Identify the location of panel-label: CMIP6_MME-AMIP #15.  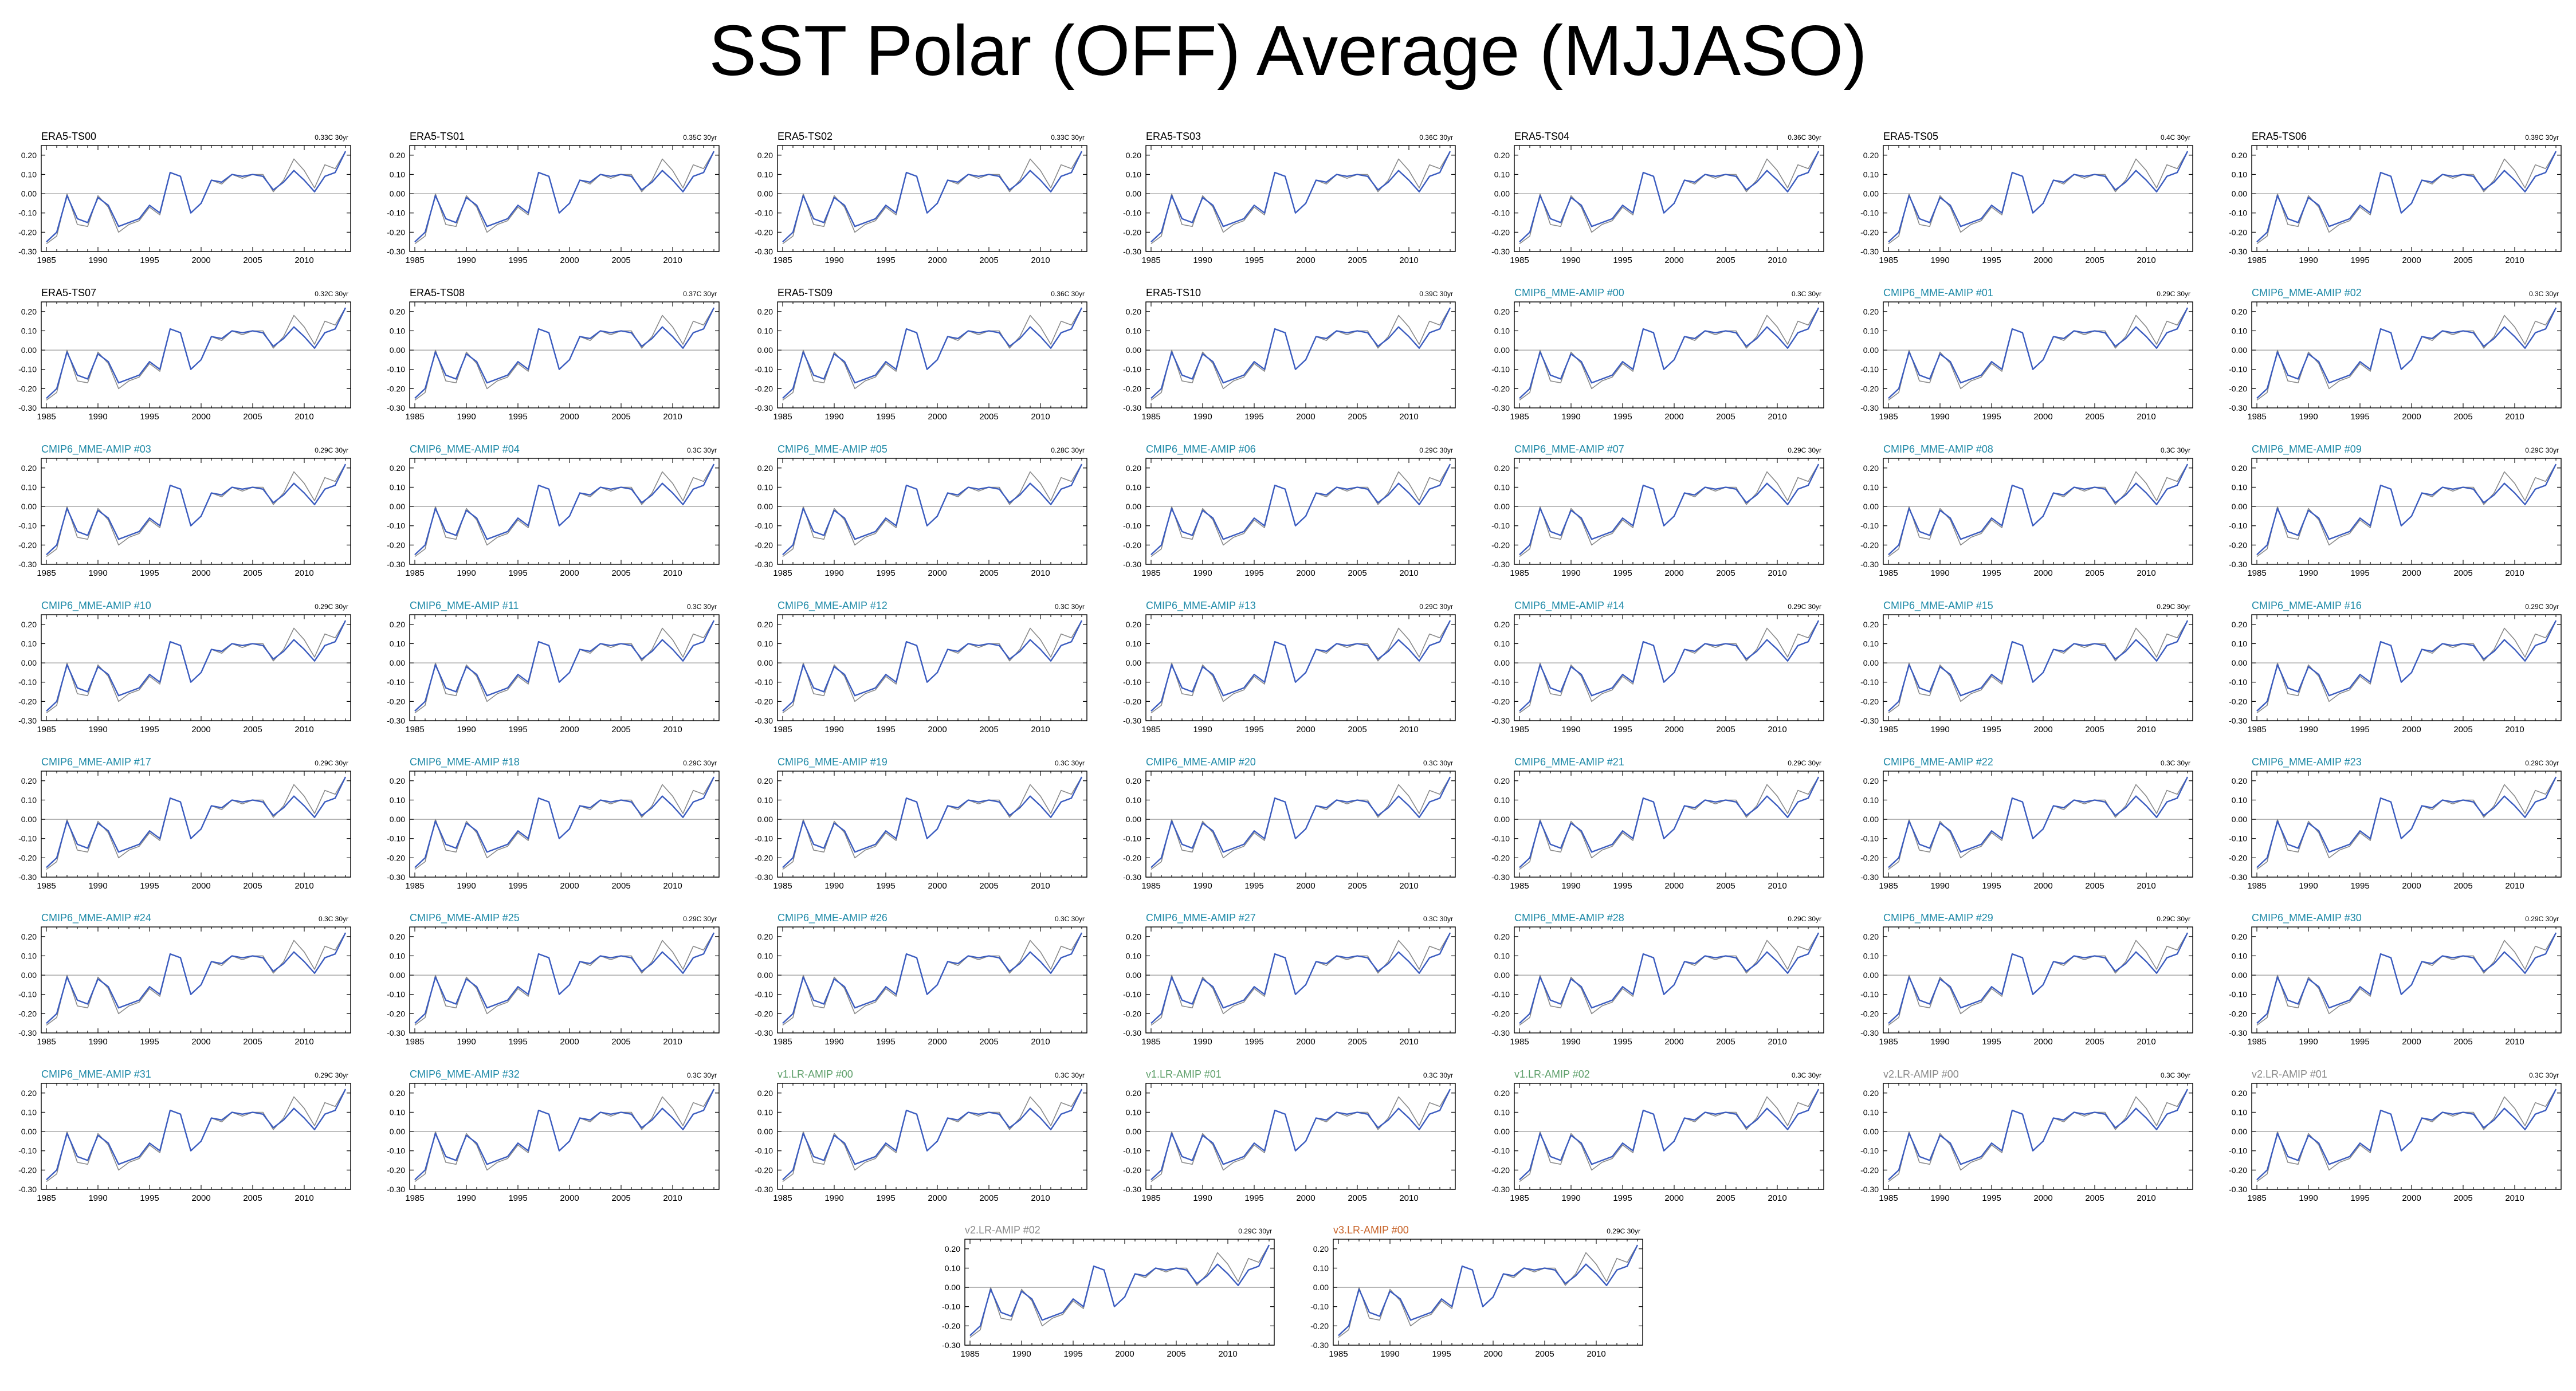
(1938, 606).